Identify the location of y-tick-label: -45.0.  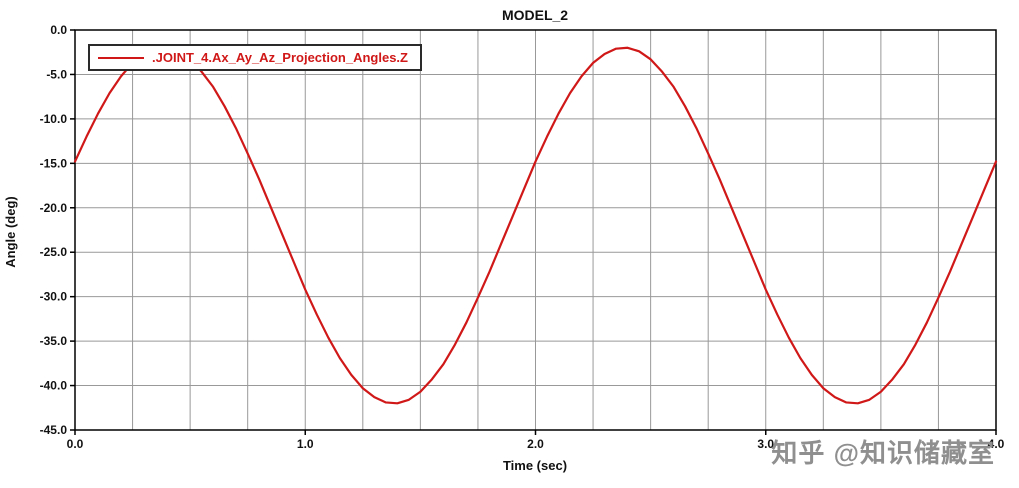
(54, 430).